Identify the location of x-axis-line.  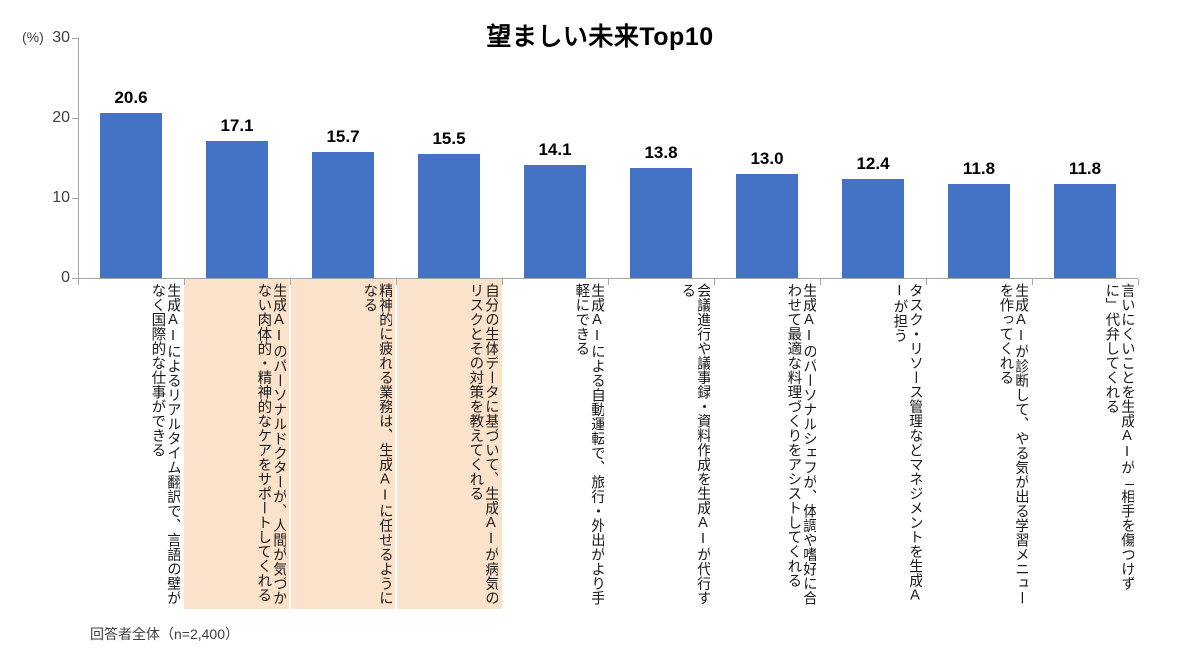
(608, 278).